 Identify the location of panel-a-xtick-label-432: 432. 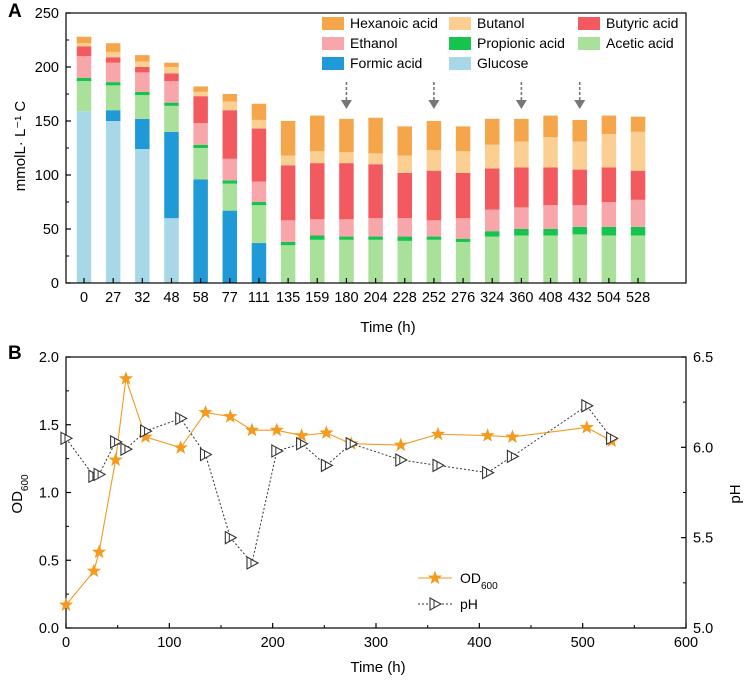
(580, 298).